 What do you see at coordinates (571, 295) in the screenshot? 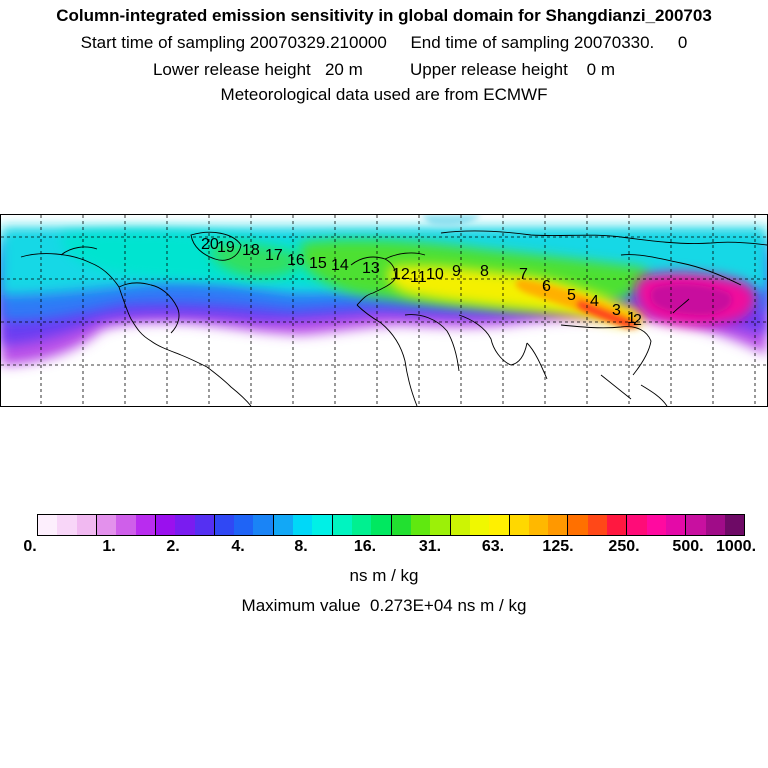
I see `trajectory-label: 5` at bounding box center [571, 295].